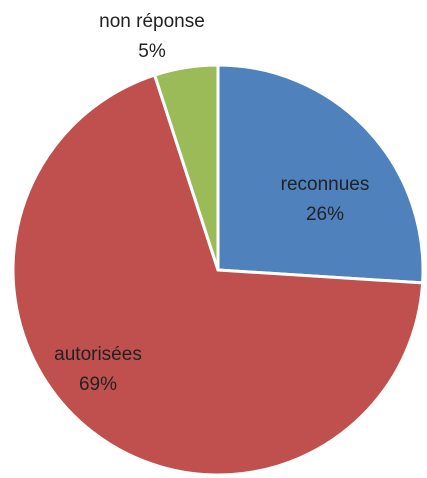 The image size is (427, 478). Describe the element at coordinates (98, 354) in the screenshot. I see `slice-label: autorisées` at that location.